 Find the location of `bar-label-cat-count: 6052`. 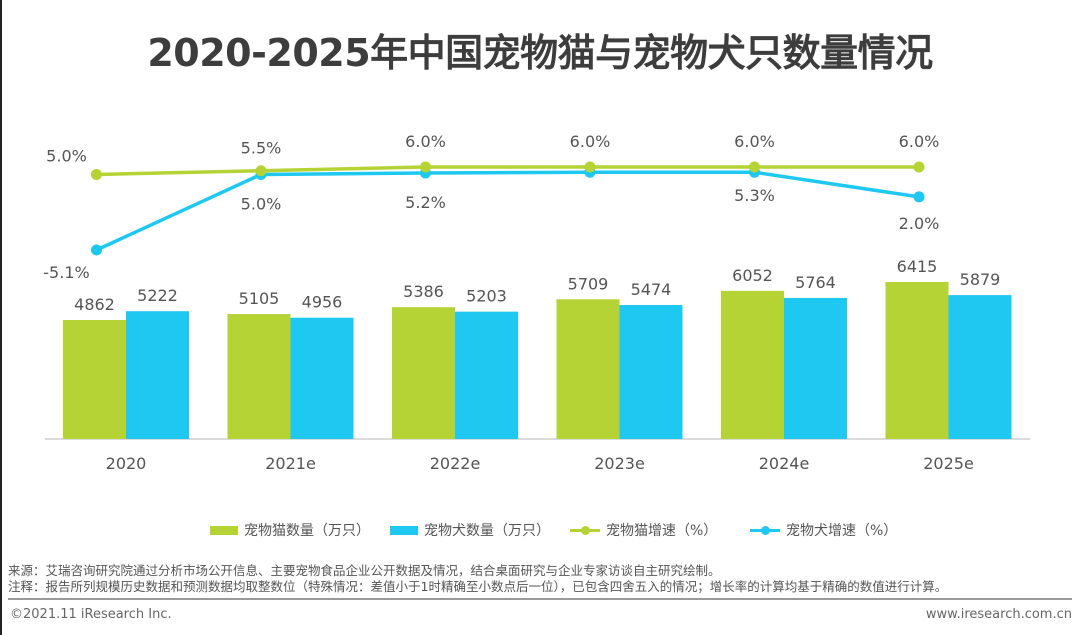

bar-label-cat-count: 6052 is located at coordinates (752, 275).